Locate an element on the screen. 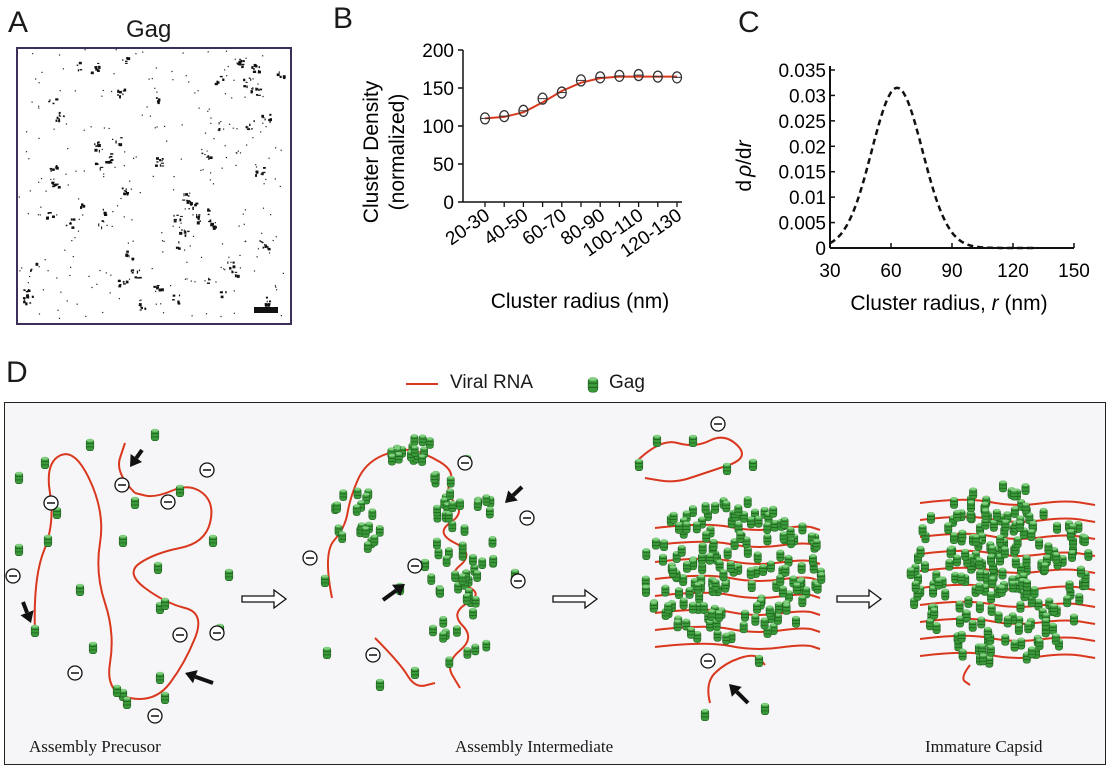  stage-precursor is located at coordinates (146, 576).